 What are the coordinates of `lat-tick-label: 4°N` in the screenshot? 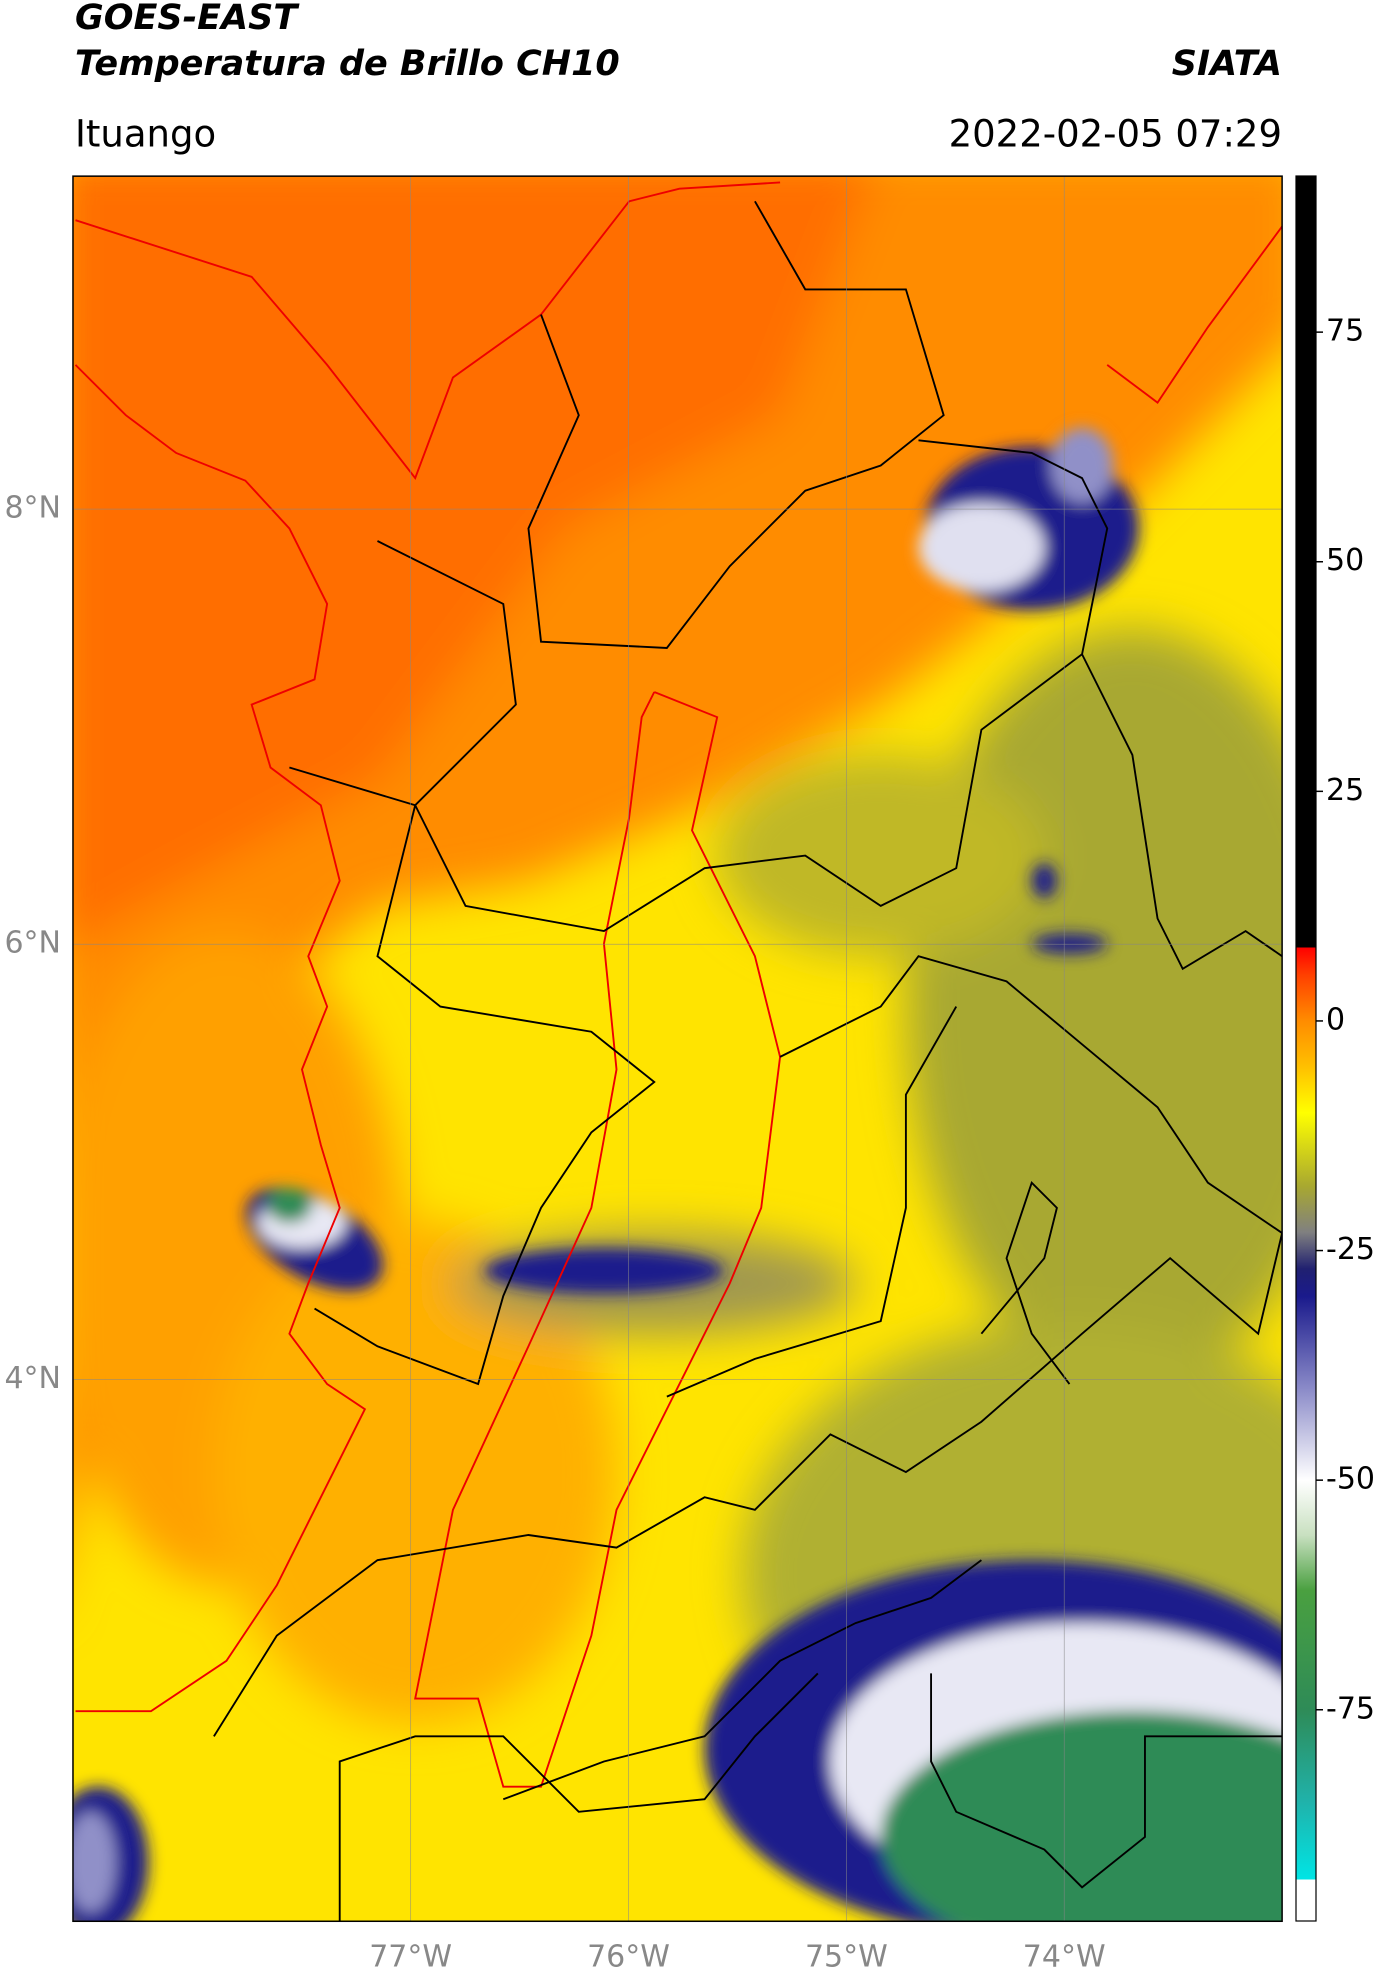 It's located at (32, 1378).